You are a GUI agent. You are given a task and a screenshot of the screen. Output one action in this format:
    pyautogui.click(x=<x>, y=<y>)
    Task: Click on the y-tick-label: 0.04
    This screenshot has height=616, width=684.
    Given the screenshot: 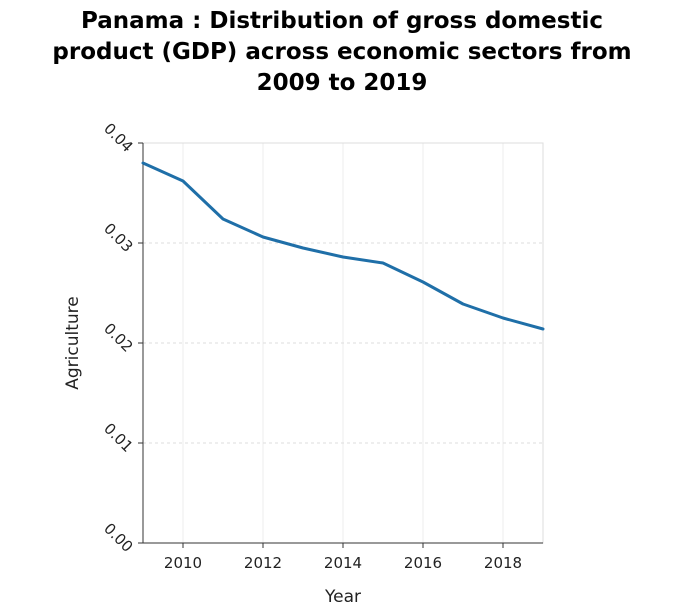 What is the action you would take?
    pyautogui.click(x=118, y=137)
    